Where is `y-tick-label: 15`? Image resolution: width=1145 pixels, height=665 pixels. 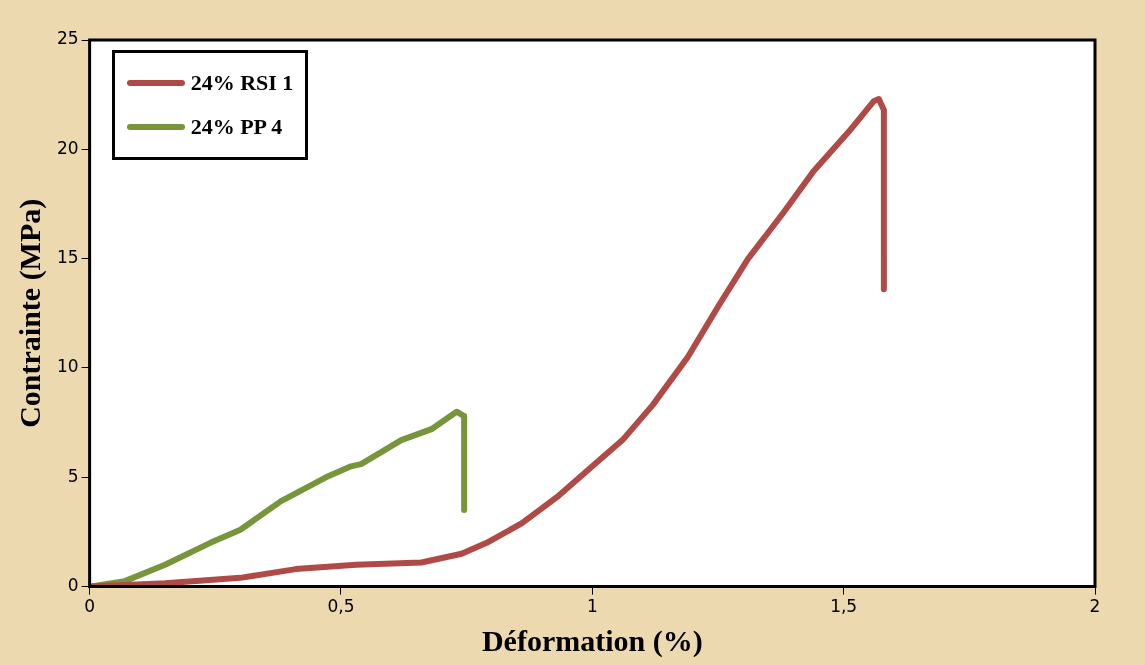 y-tick-label: 15 is located at coordinates (67, 257).